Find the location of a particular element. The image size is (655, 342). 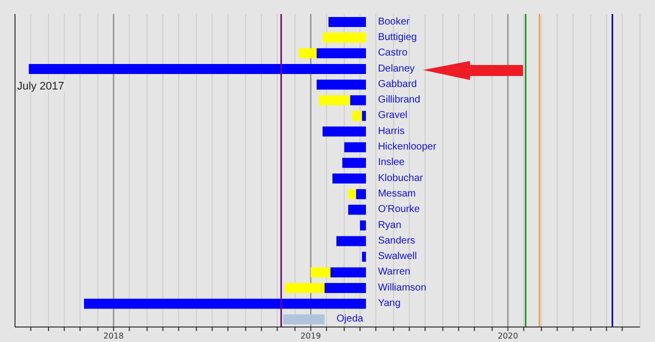

x-tick-label: 2018 is located at coordinates (113, 336).